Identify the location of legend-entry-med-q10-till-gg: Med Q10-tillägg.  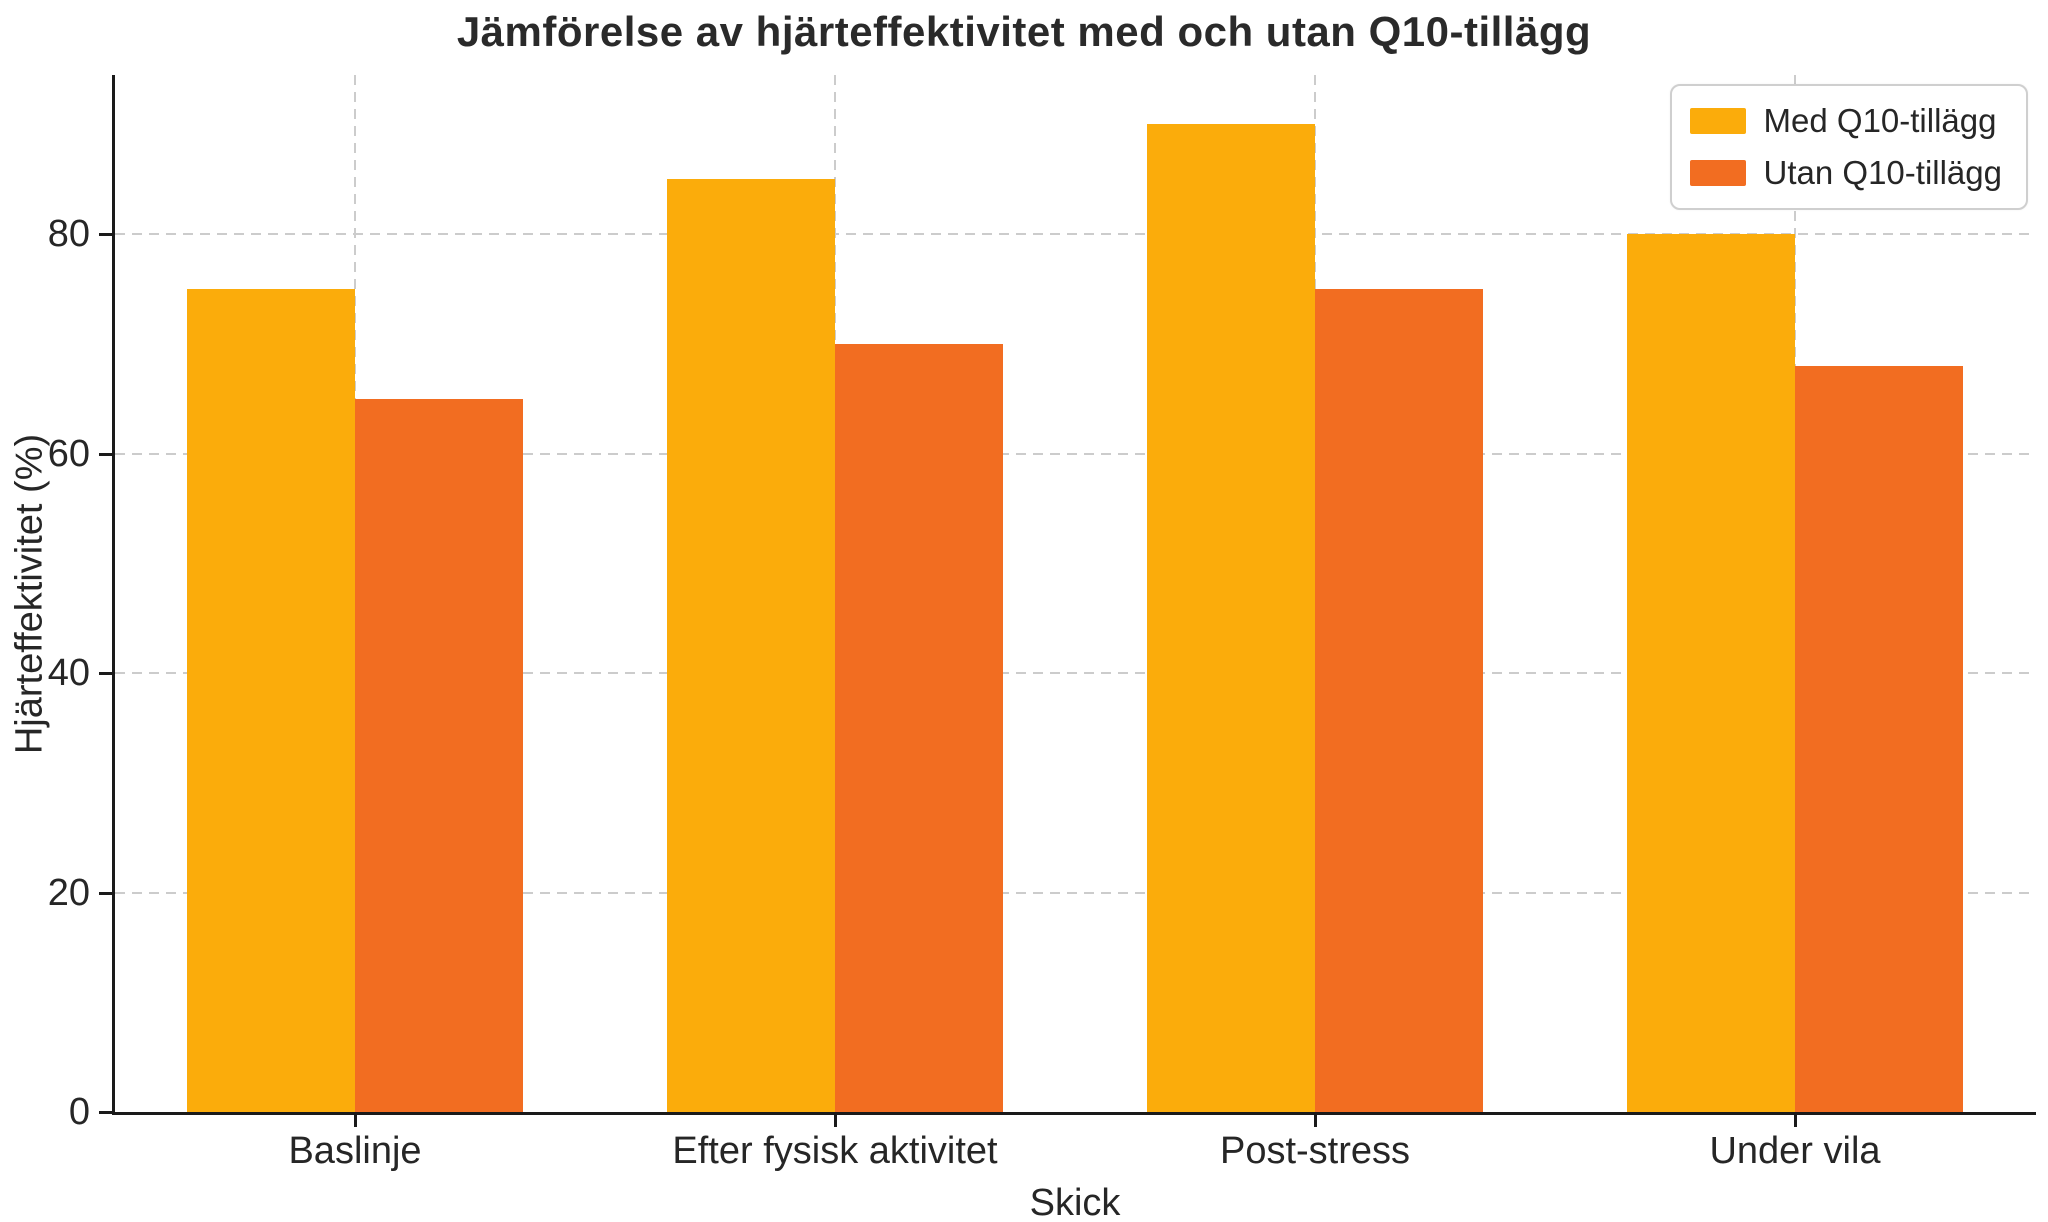
(1845, 121).